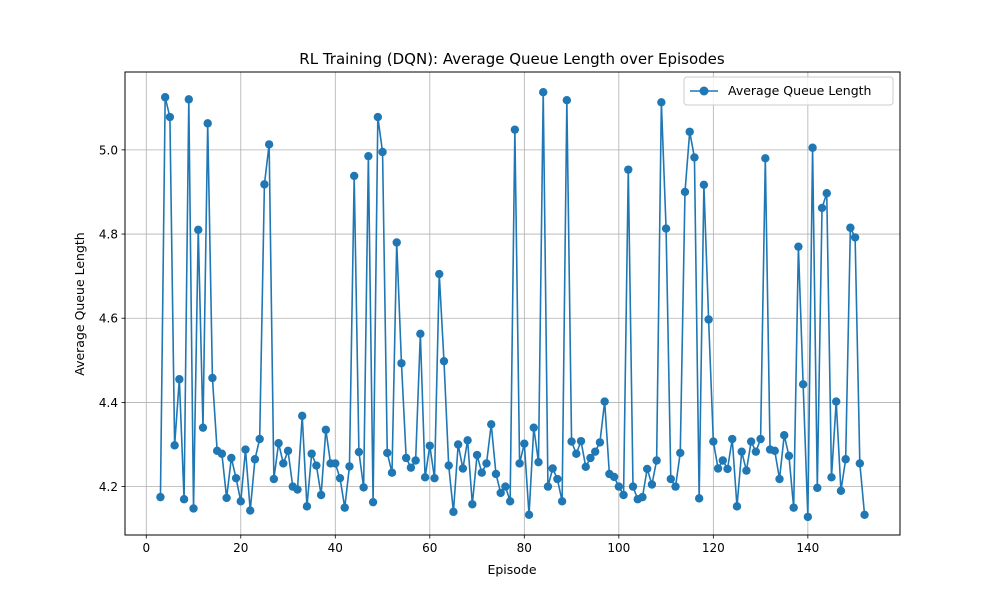  I want to click on y-tick-label: 4.8, so click(108, 235).